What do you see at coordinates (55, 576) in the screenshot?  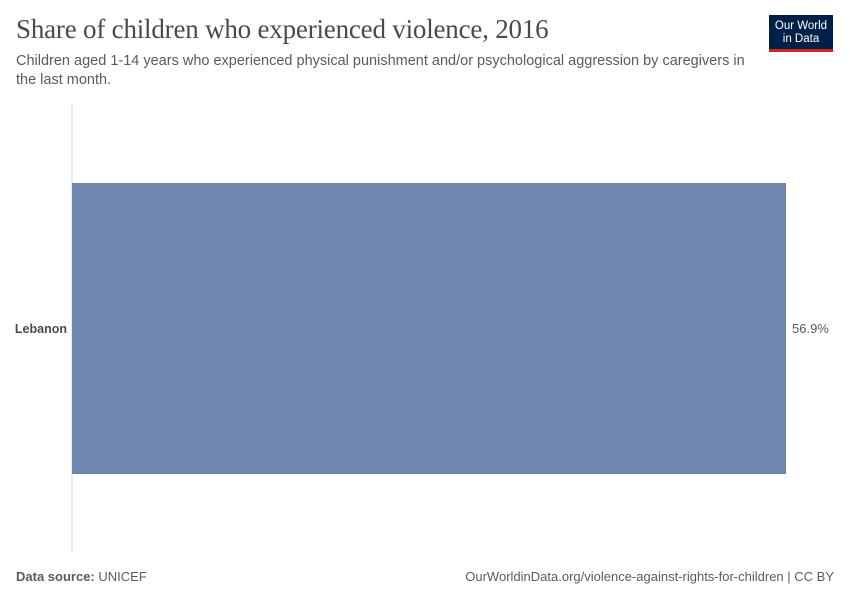 I see `data-source-label: Data source:` at bounding box center [55, 576].